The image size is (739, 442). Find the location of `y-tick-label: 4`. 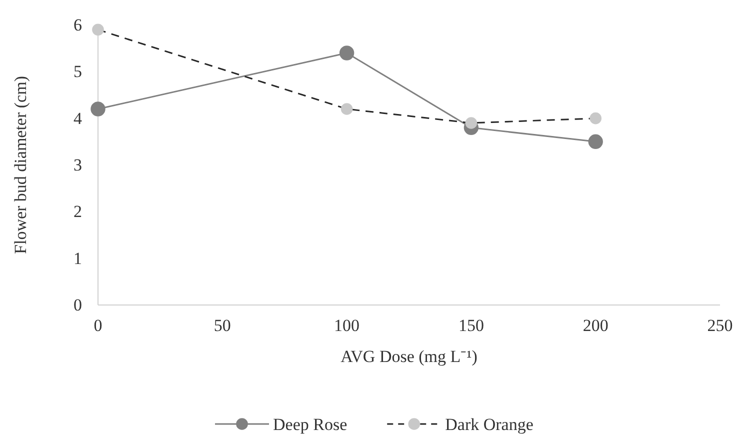

y-tick-label: 4 is located at coordinates (78, 118).